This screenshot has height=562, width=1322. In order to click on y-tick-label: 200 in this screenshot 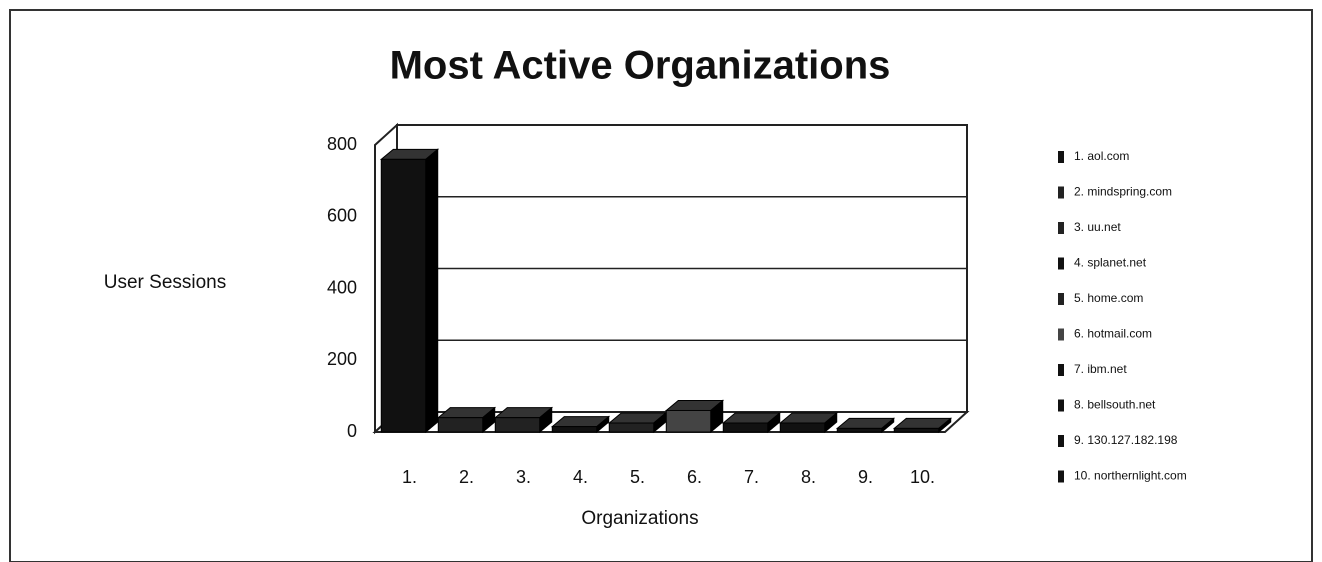, I will do `click(342, 359)`.